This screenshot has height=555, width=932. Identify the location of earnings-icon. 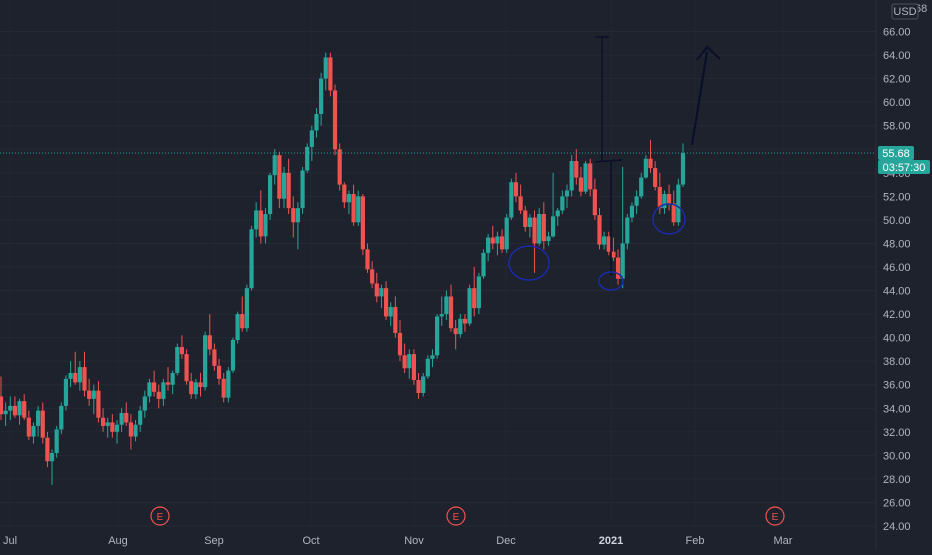
(775, 516).